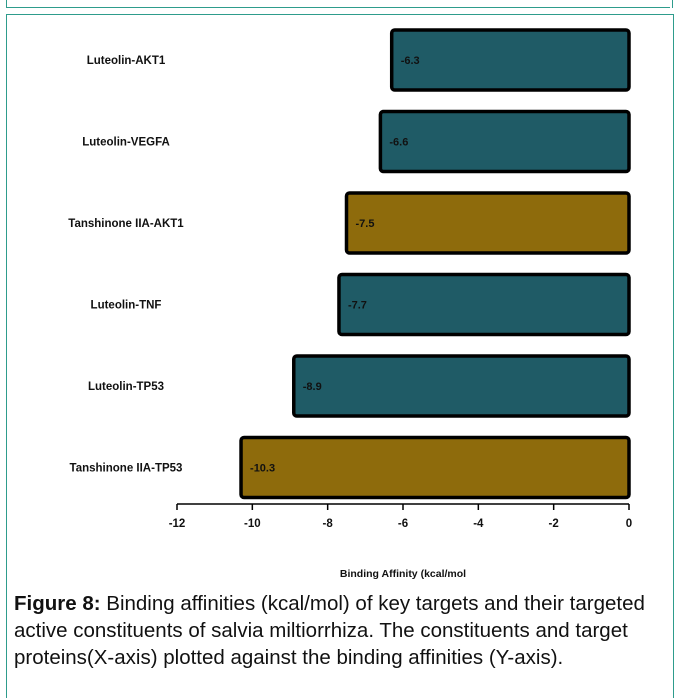 This screenshot has height=700, width=676. Describe the element at coordinates (410, 61) in the screenshot. I see `data-label-luteolin-akt1: -6.3` at that location.